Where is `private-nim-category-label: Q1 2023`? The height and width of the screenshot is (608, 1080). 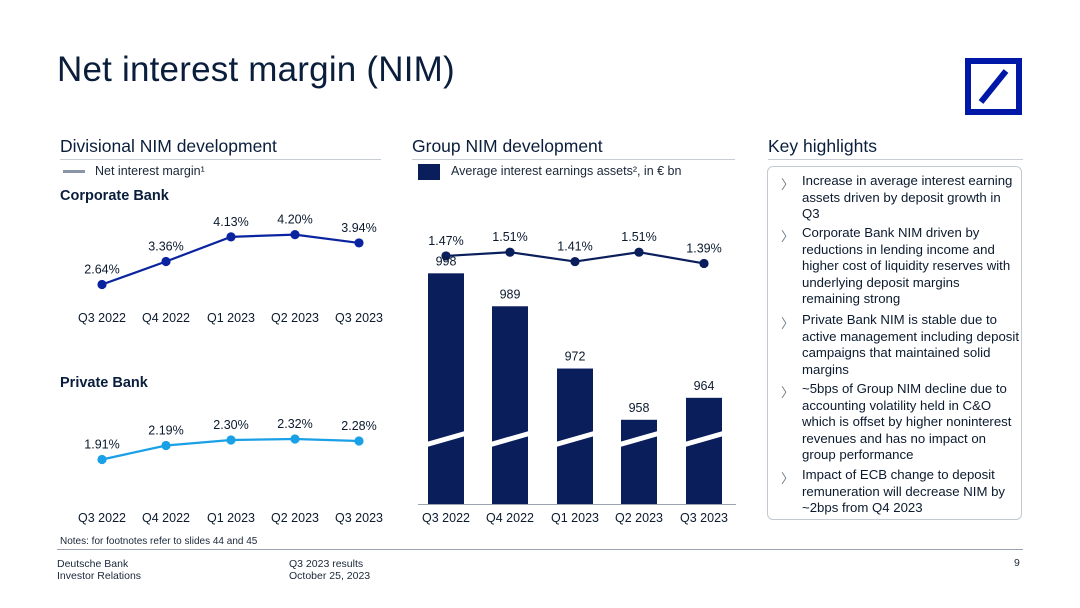 private-nim-category-label: Q1 2023 is located at coordinates (231, 518).